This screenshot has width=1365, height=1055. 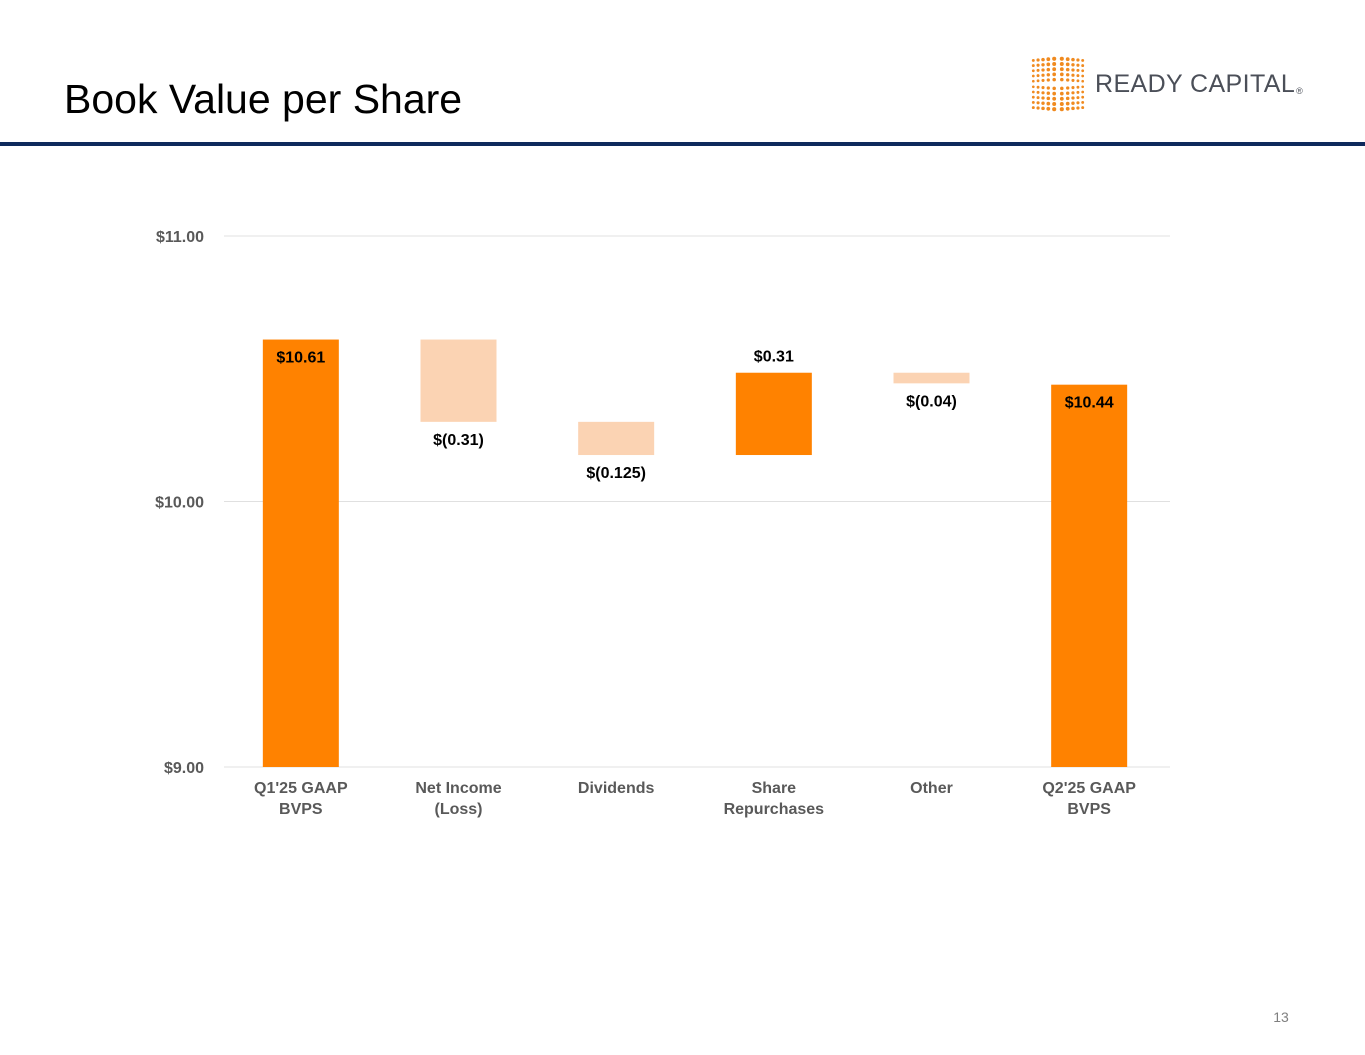 What do you see at coordinates (1089, 799) in the screenshot?
I see `category-label: Q2'25 GAAP BVPS` at bounding box center [1089, 799].